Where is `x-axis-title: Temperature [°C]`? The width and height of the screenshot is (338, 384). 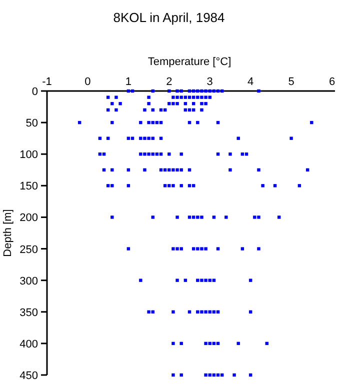
x-axis-title: Temperature [°C] is located at coordinates (190, 62).